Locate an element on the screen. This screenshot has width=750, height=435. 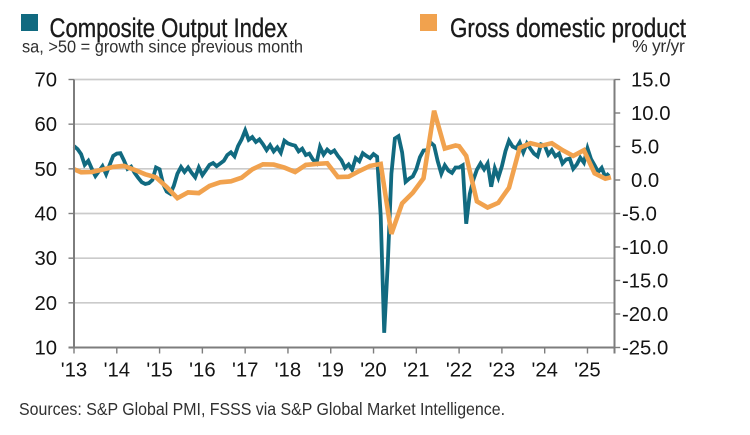
svg-text: '21 is located at coordinates (416, 371).